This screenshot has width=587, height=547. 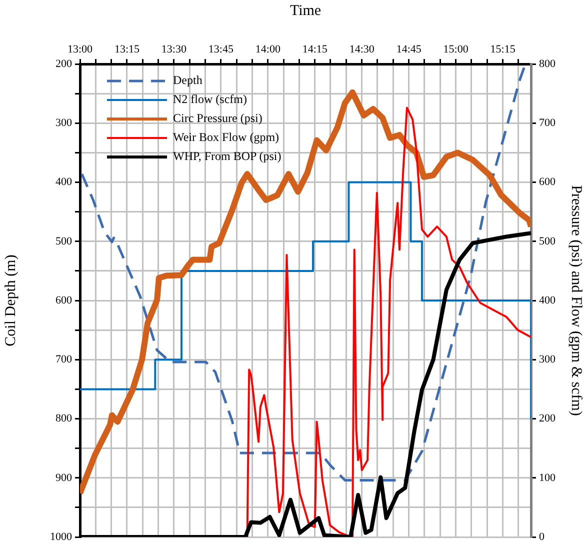 What do you see at coordinates (226, 137) in the screenshot?
I see `legend-label: Weir Box Flow (gpm)` at bounding box center [226, 137].